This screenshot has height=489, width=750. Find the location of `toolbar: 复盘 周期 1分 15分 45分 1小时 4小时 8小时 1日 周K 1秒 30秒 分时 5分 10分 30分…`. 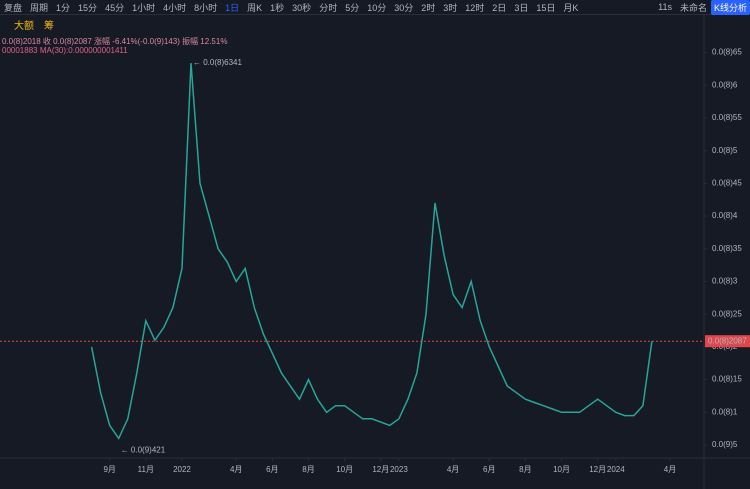

toolbar: 复盘 周期 1分 15分 45分 1小时 4小时 8小时 1日 周K 1秒 30秒 分时 5分 10分 30分… is located at coordinates (375, 7).